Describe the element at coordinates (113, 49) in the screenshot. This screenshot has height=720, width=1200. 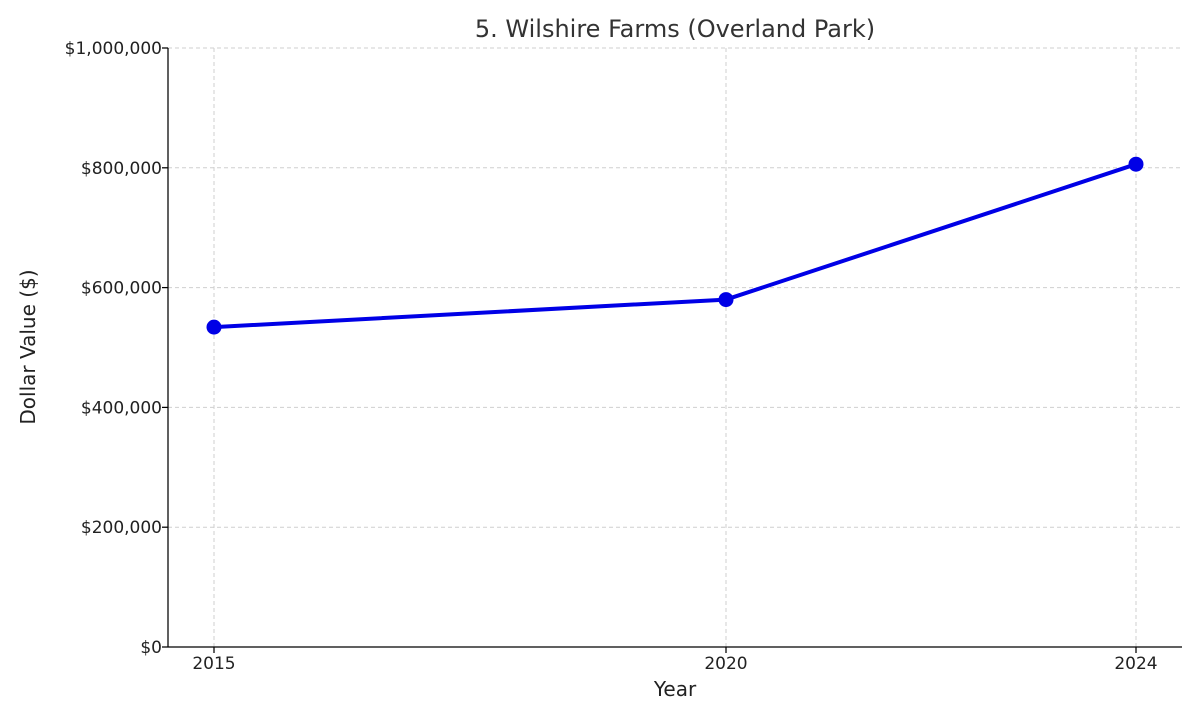
I see `y-tick-label: $1,000,000` at that location.